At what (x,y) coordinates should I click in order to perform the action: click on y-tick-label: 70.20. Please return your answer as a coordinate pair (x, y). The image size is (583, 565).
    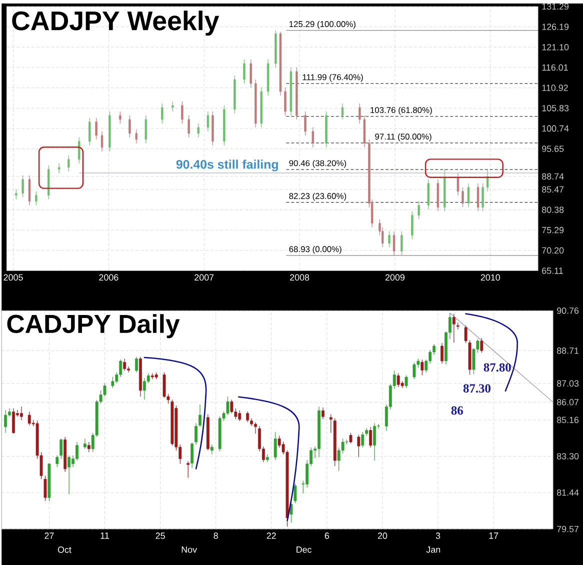
    Looking at the image, I should click on (553, 250).